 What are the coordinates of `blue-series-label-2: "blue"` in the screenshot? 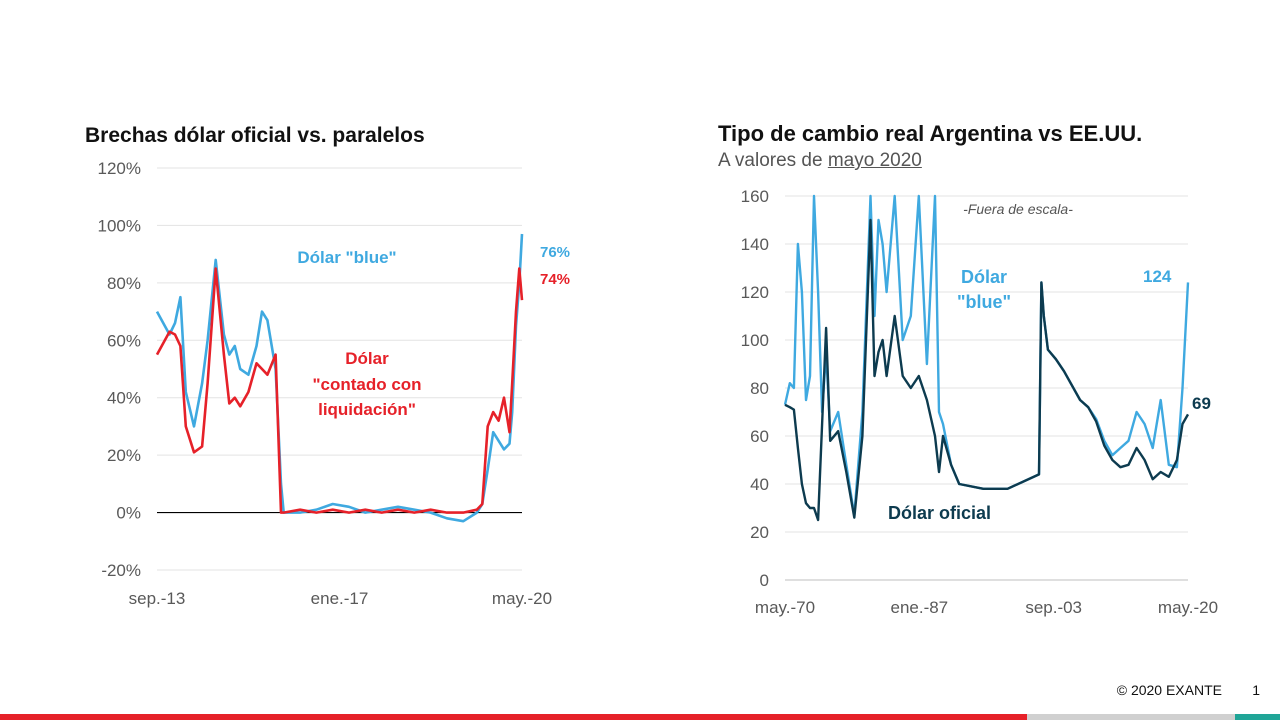 It's located at (984, 302).